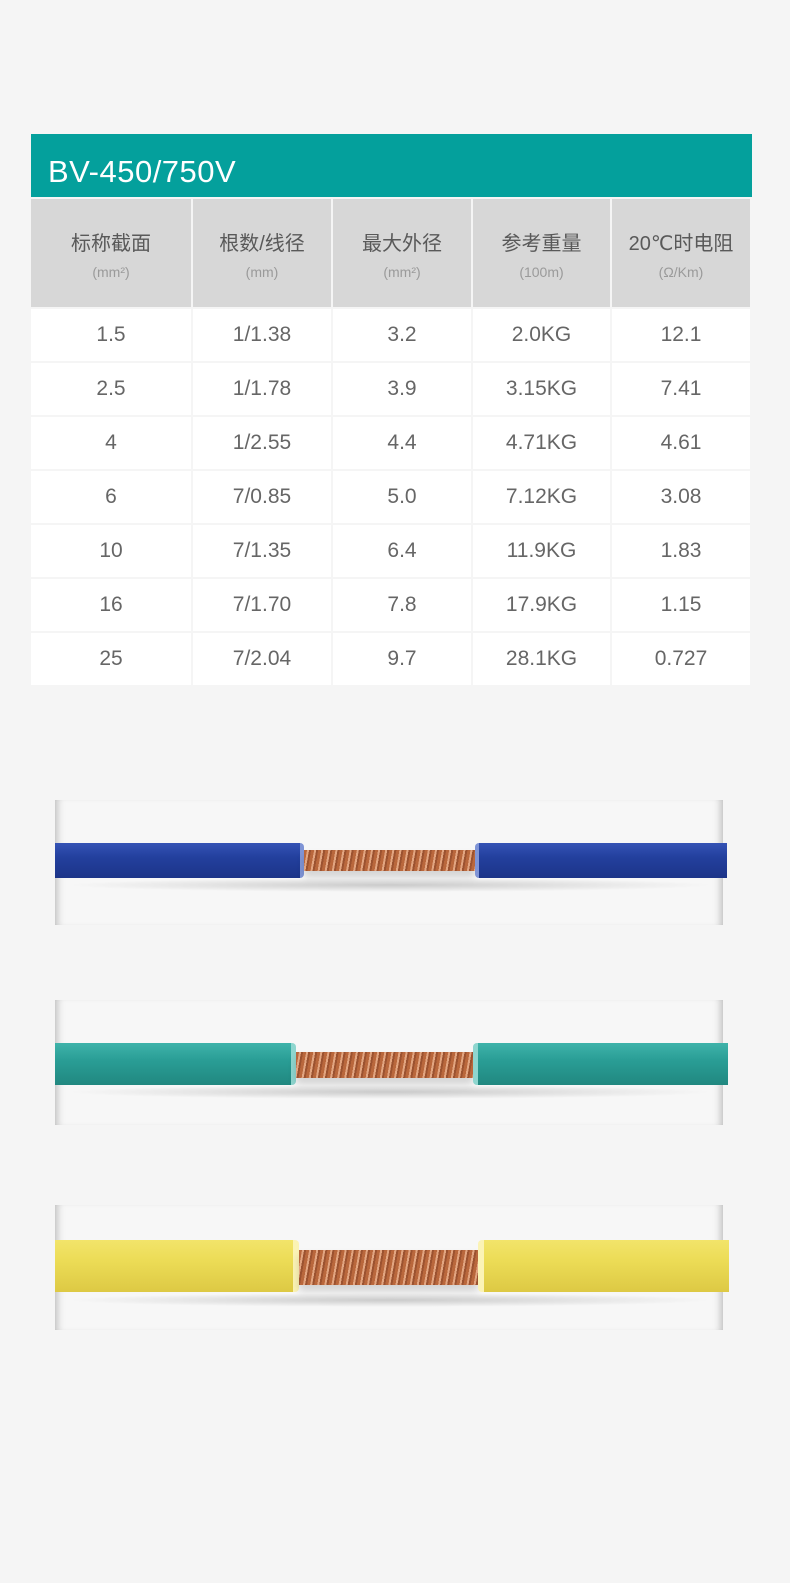 Image resolution: width=790 pixels, height=1583 pixels. Describe the element at coordinates (262, 659) in the screenshot. I see `table-cell: 7/2.04` at that location.